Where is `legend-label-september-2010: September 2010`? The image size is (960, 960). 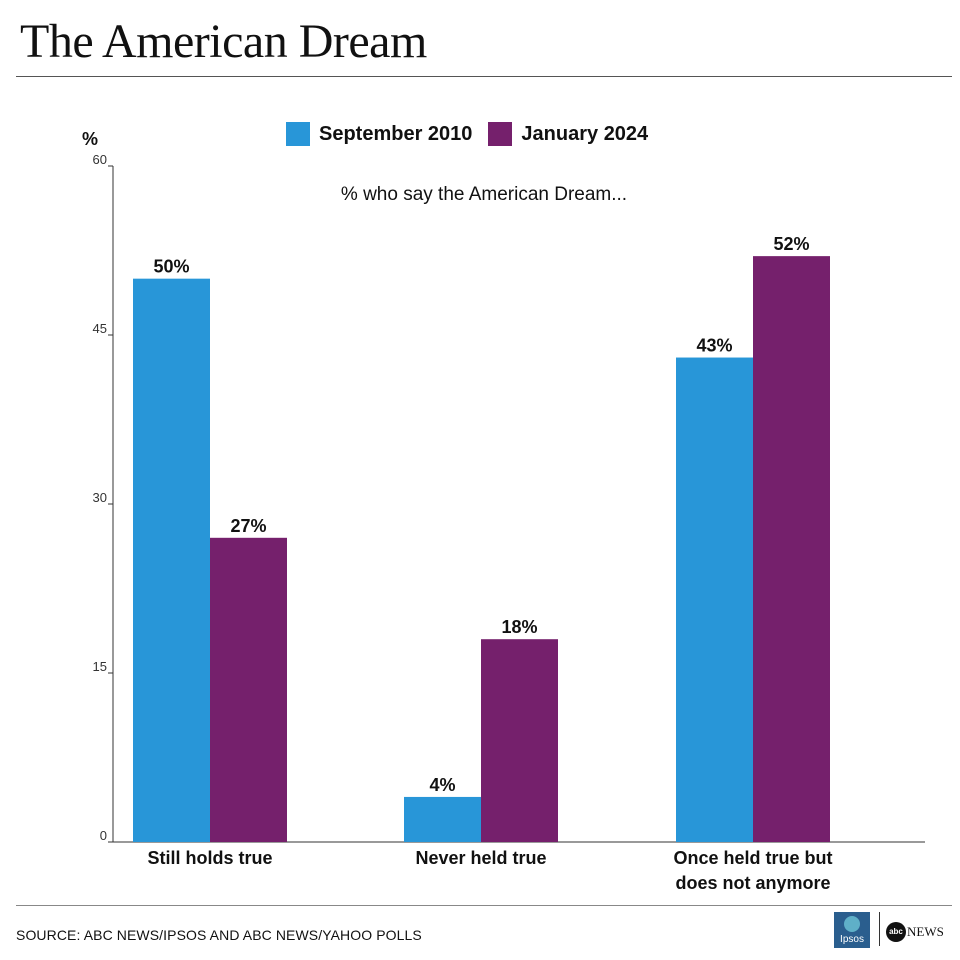 legend-label-september-2010: September 2010 is located at coordinates (396, 133).